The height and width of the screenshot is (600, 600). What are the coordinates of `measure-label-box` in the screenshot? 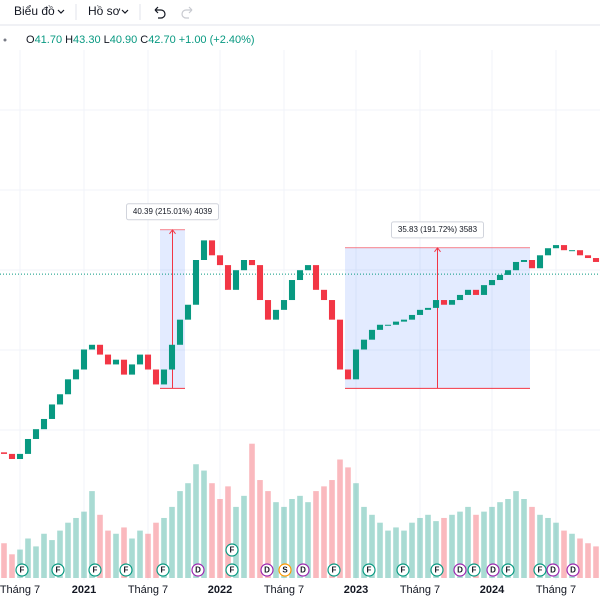 It's located at (172, 212).